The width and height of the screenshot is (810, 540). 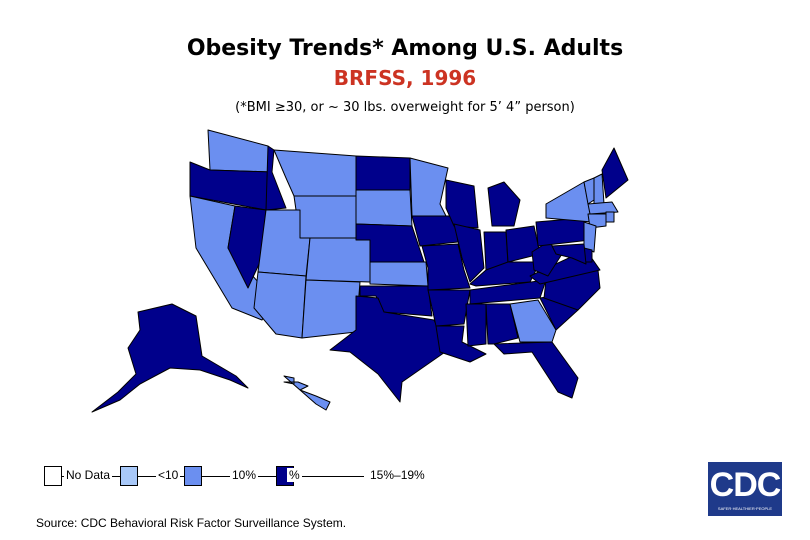 I want to click on state-il, so click(x=469, y=253).